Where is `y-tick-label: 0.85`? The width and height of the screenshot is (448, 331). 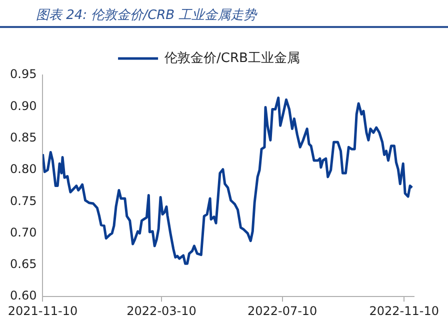 y-tick-label: 0.85 is located at coordinates (23, 137).